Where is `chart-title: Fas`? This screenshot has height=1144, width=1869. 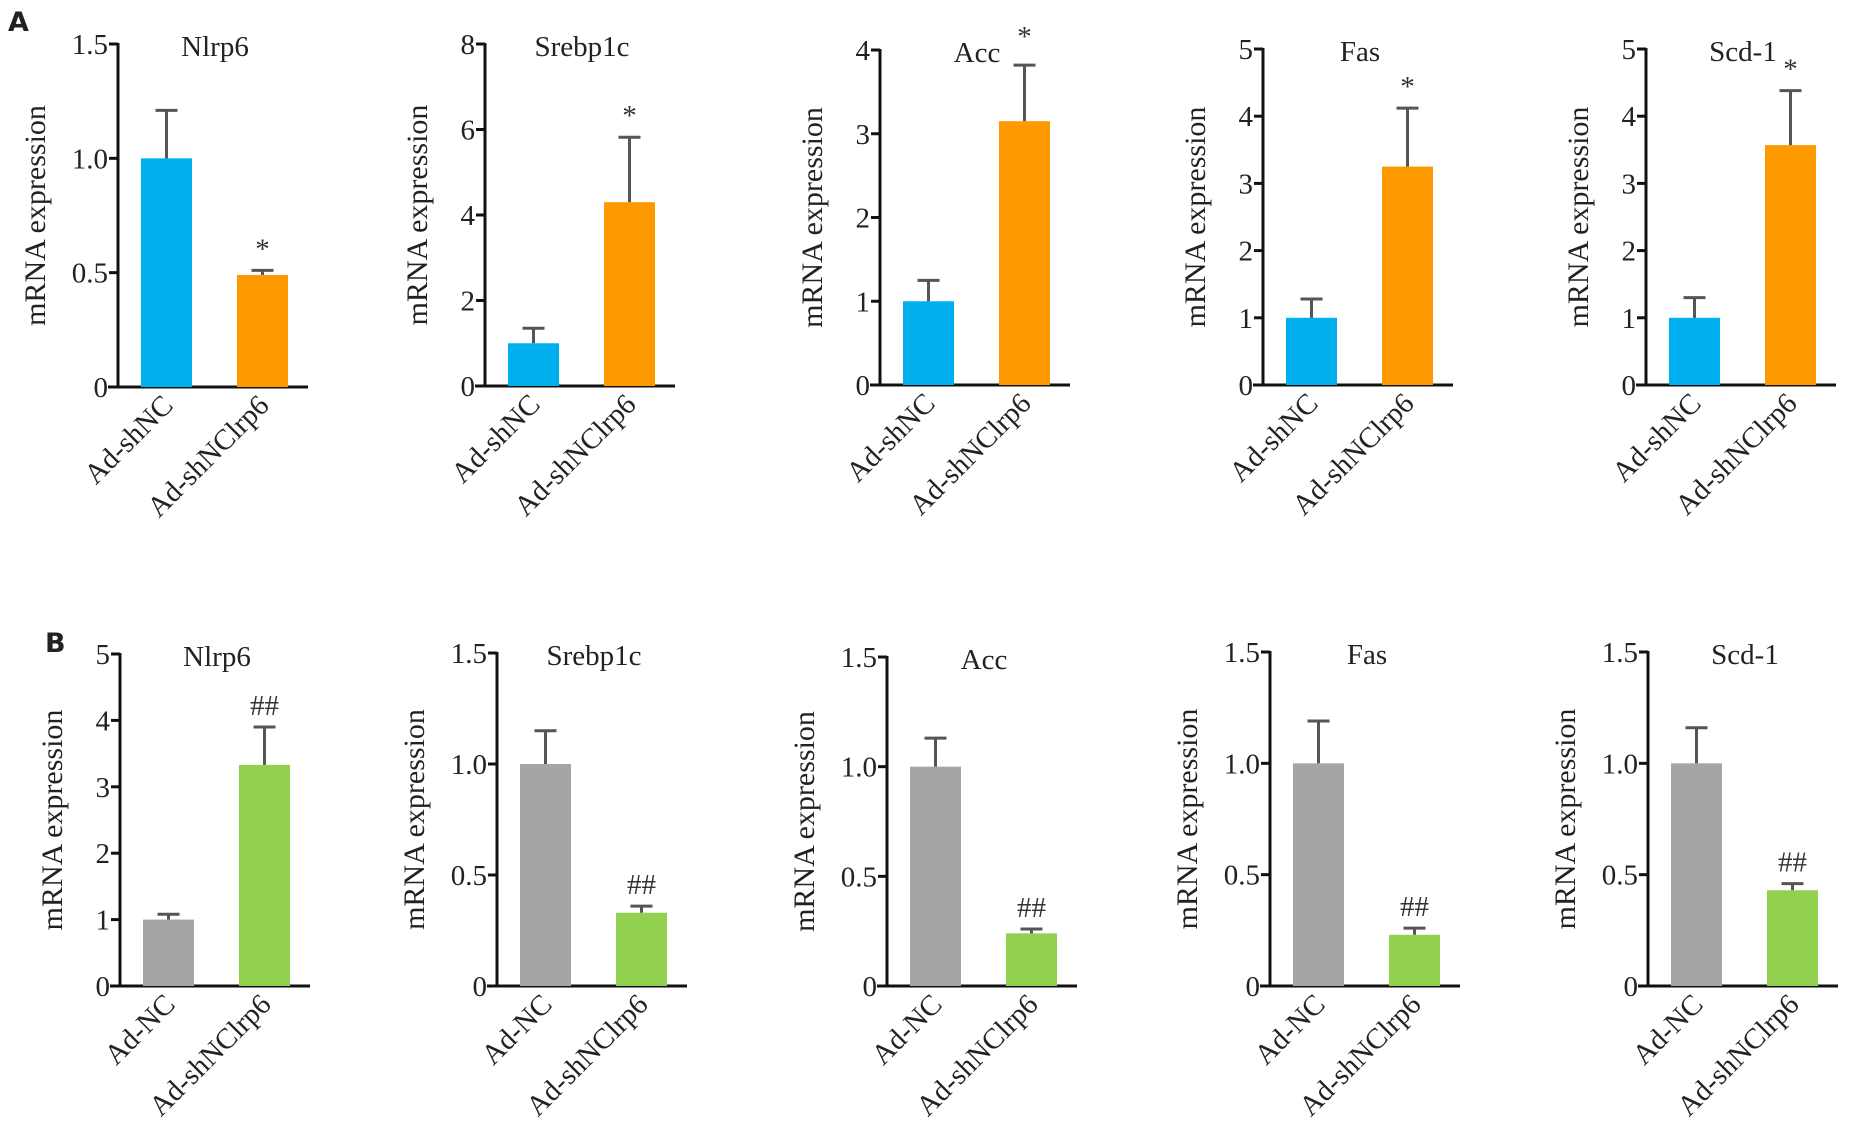 chart-title: Fas is located at coordinates (1367, 655).